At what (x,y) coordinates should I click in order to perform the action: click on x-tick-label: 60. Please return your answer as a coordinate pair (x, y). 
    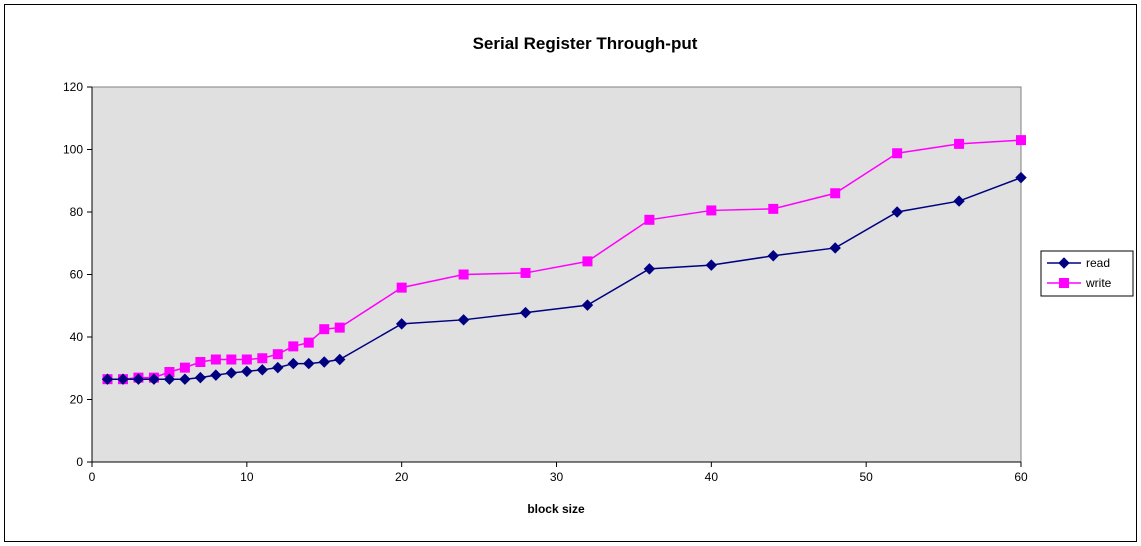
    Looking at the image, I should click on (1021, 477).